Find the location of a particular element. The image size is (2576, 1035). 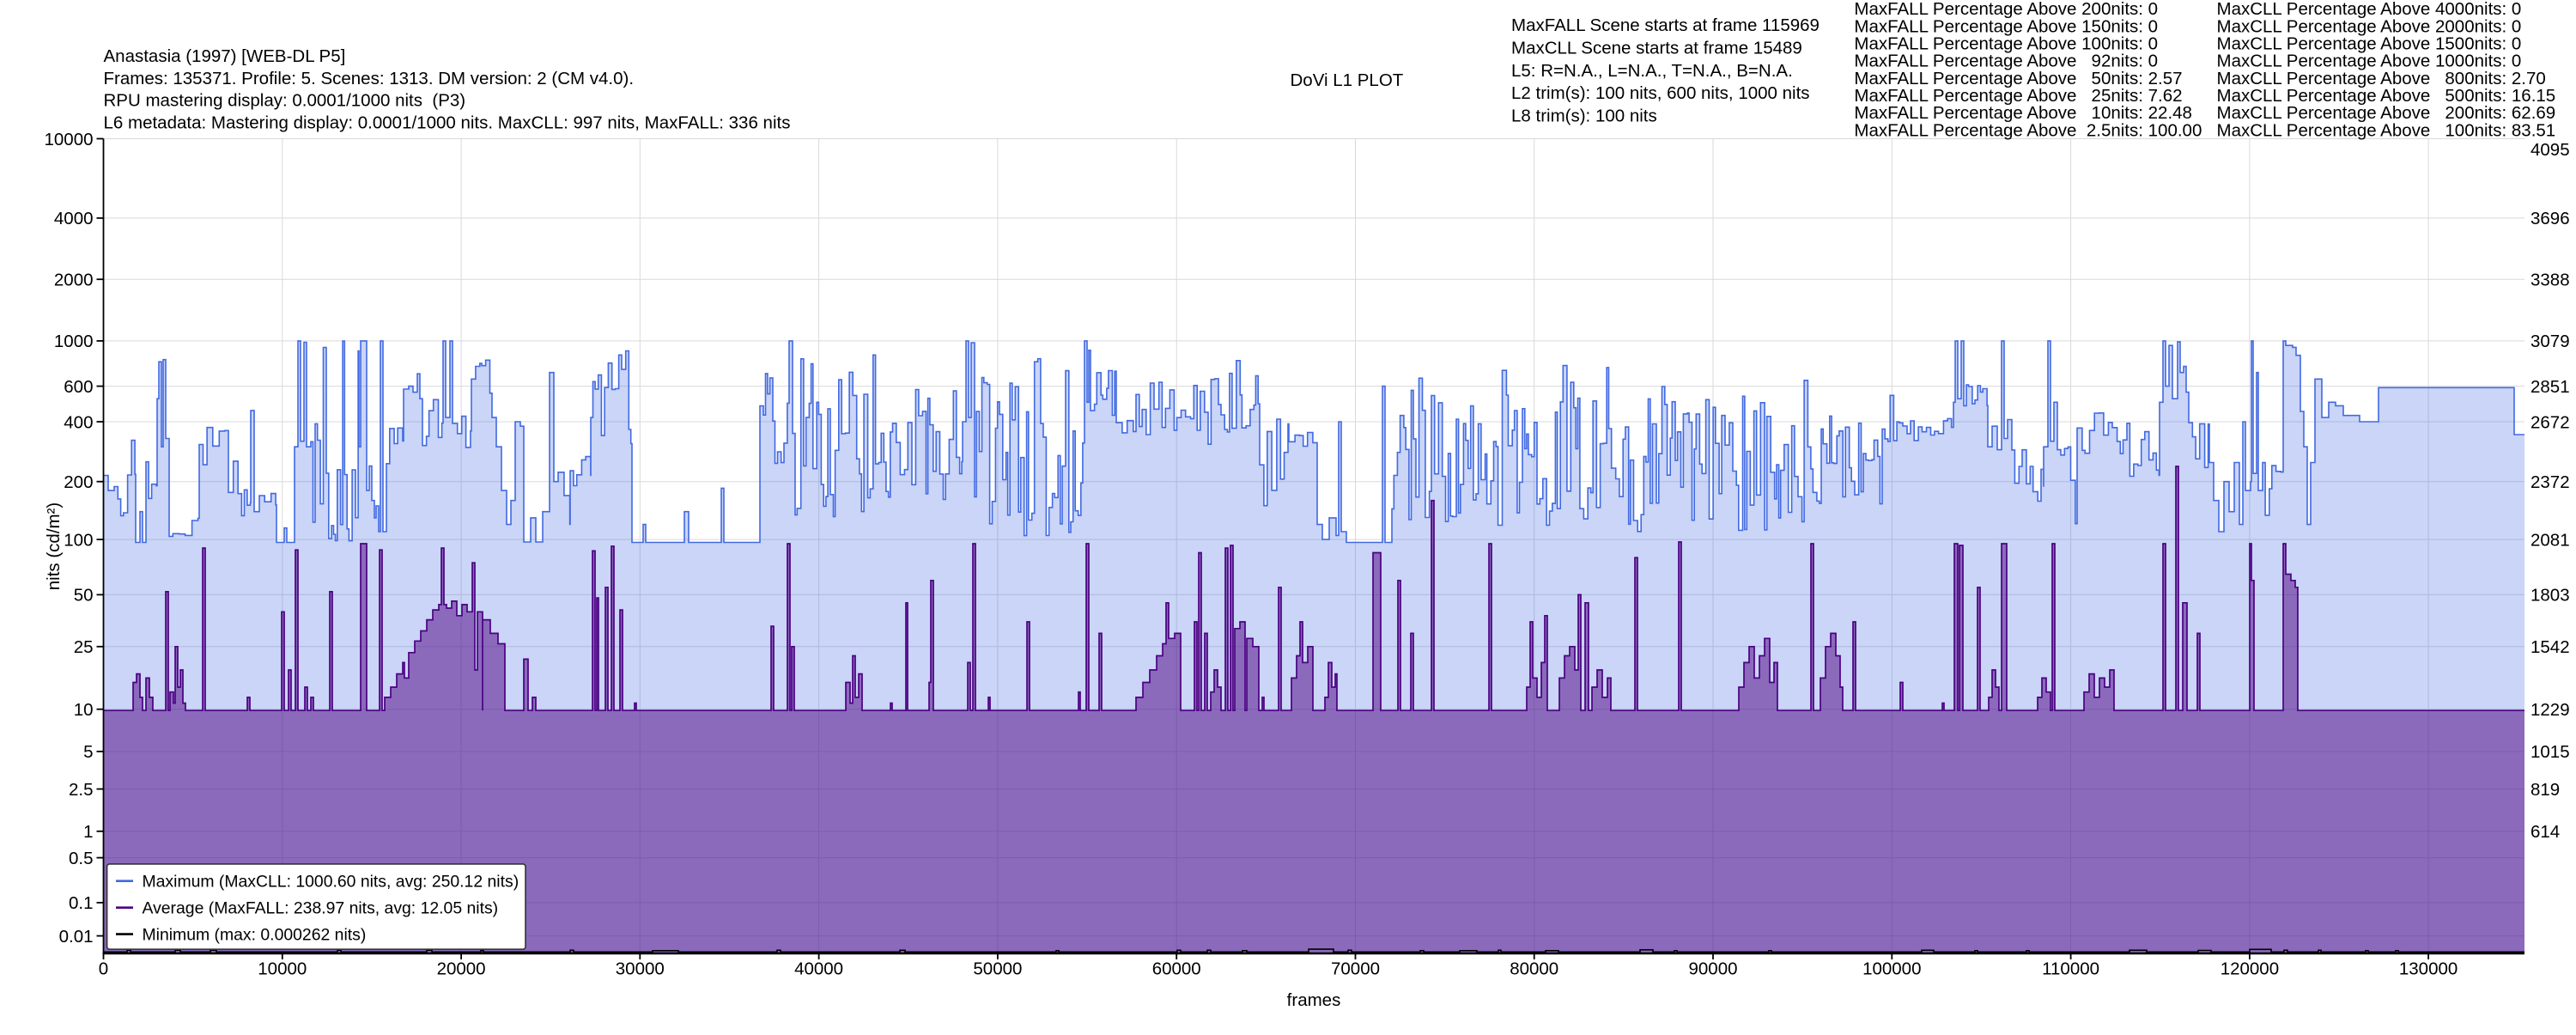

svg-text:MaxCLL Percentage Above 500n: MaxCLL Percentage Above 500nits: 16.15 is located at coordinates (2386, 96).